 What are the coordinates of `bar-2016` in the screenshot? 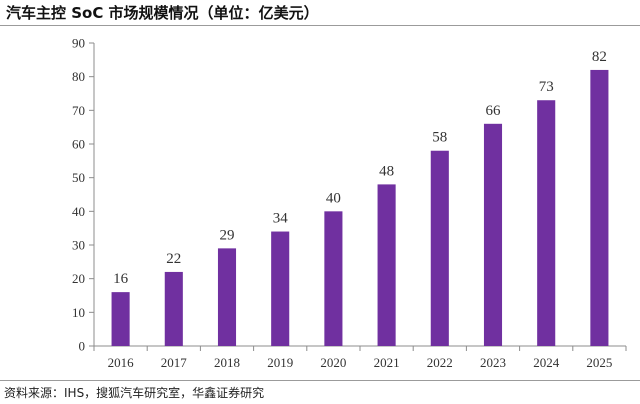 It's located at (120, 319).